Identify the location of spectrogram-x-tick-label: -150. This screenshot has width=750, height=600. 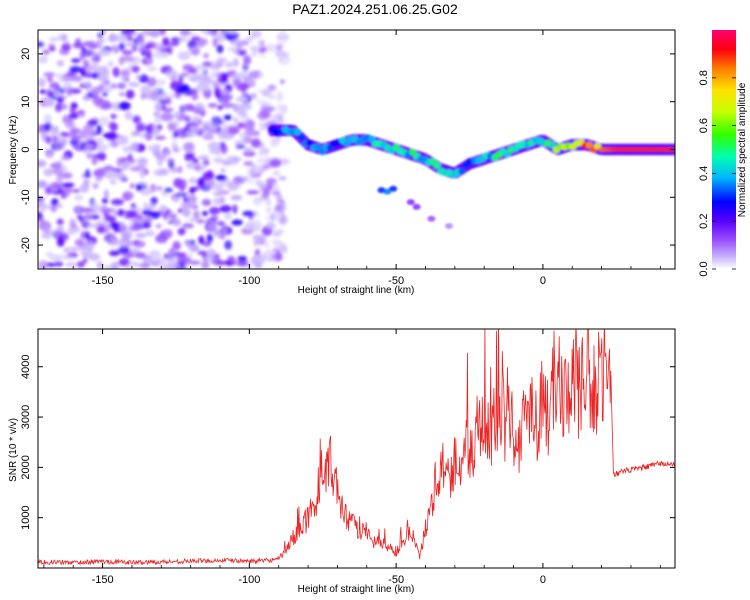
(103, 281).